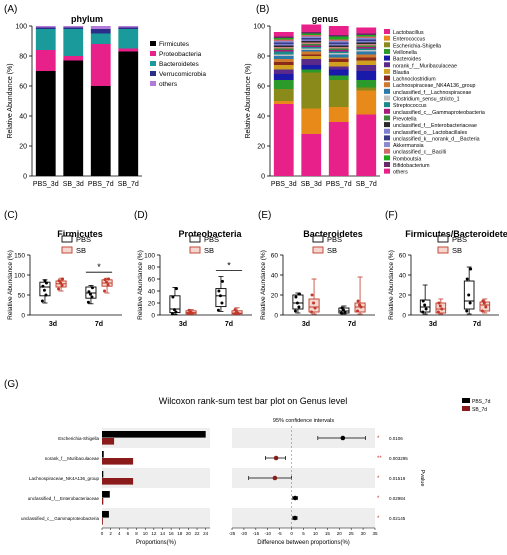  What do you see at coordinates (168, 84) in the screenshot?
I see `legend-entry: others` at bounding box center [168, 84].